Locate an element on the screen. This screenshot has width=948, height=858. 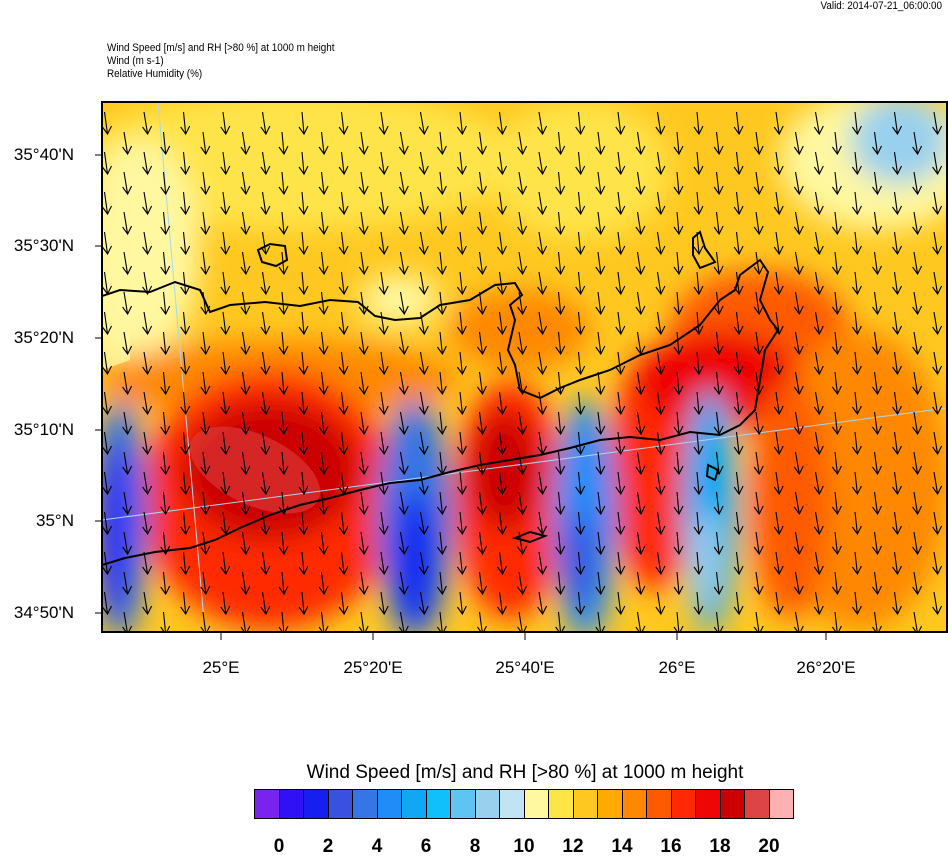
colorbar-label: 18 is located at coordinates (720, 846).